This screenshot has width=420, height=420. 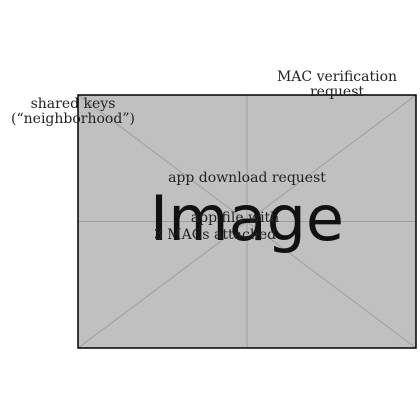 What do you see at coordinates (215, 235) in the screenshot?
I see `macs-attached-label: 3 MACs attached` at bounding box center [215, 235].